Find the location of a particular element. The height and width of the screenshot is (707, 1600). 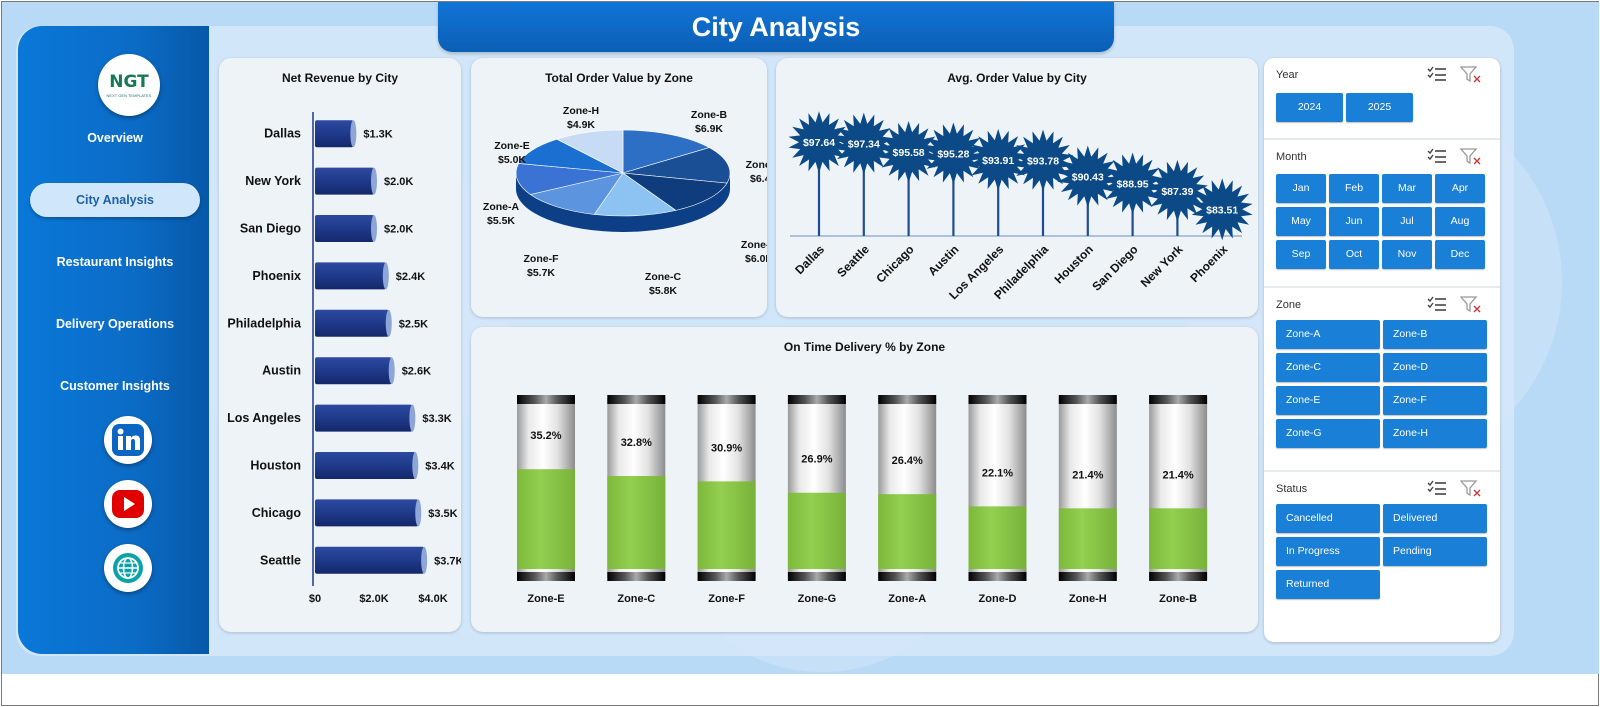

sidebar-item-city-analysis: City Analysis is located at coordinates (115, 200).